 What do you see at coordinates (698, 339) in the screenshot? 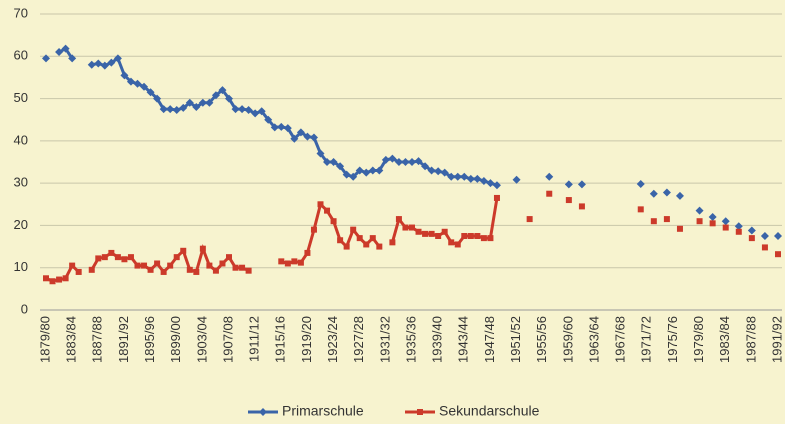
I see `x-tick-label: 1979/80` at bounding box center [698, 339].